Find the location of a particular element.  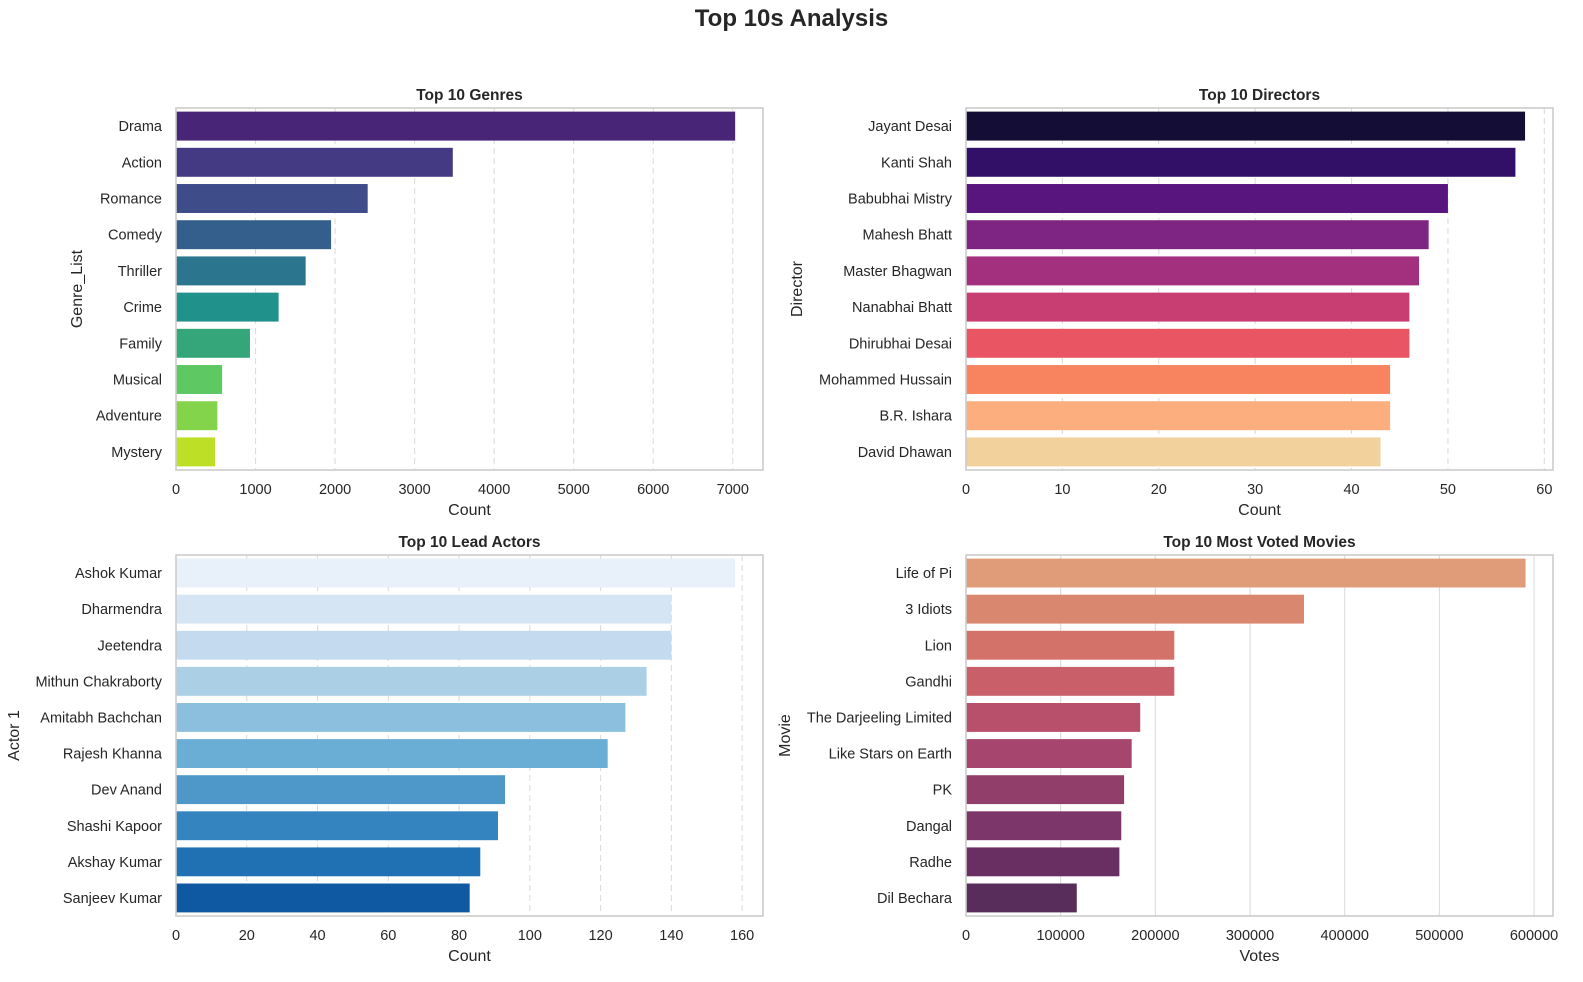

bar-life-of-pi is located at coordinates (1246, 573).